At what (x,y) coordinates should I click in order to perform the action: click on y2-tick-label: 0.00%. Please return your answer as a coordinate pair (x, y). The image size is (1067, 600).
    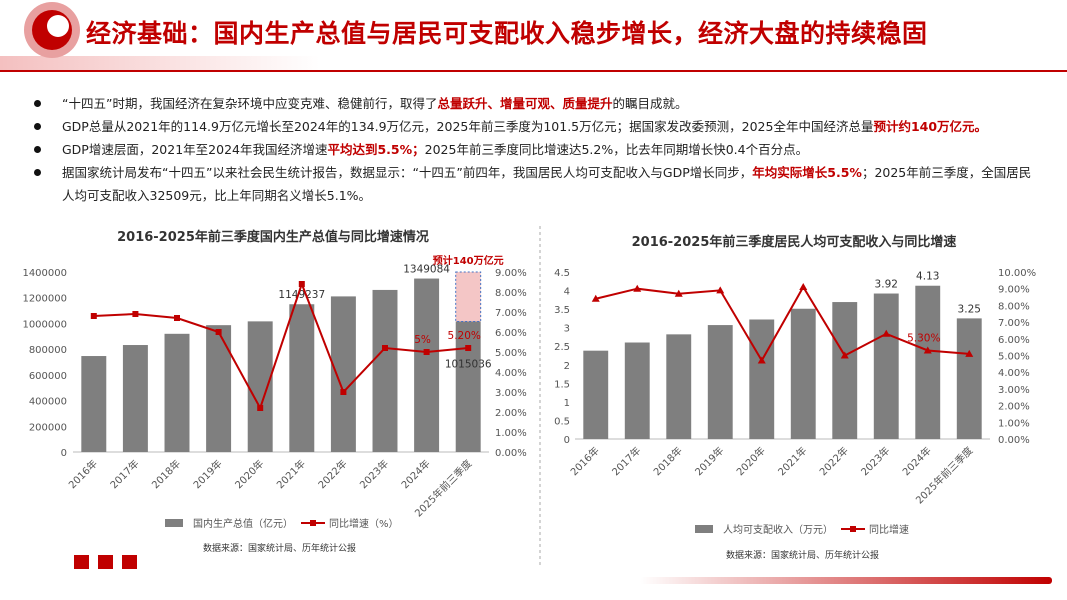
    Looking at the image, I should click on (511, 453).